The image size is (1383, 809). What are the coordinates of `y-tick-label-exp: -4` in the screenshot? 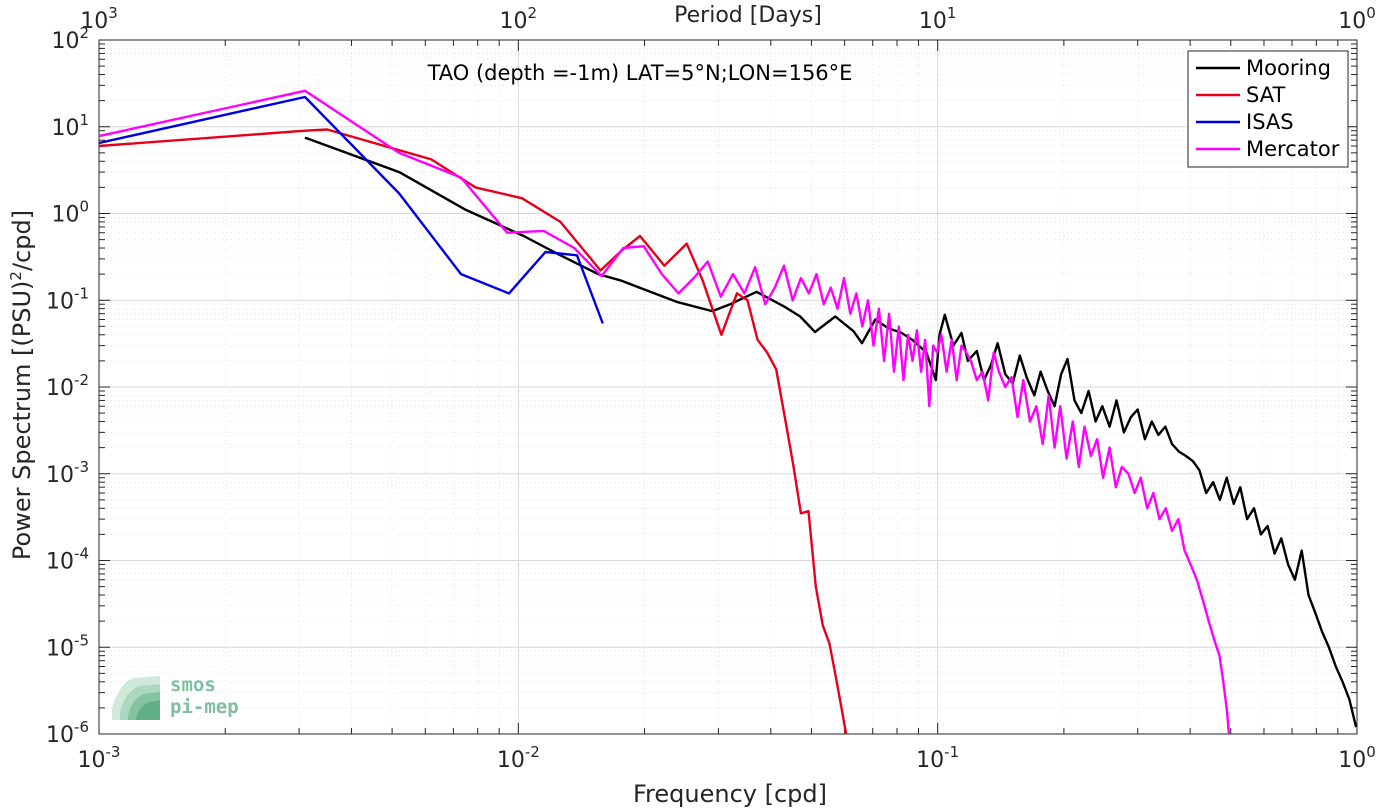 It's located at (81, 554).